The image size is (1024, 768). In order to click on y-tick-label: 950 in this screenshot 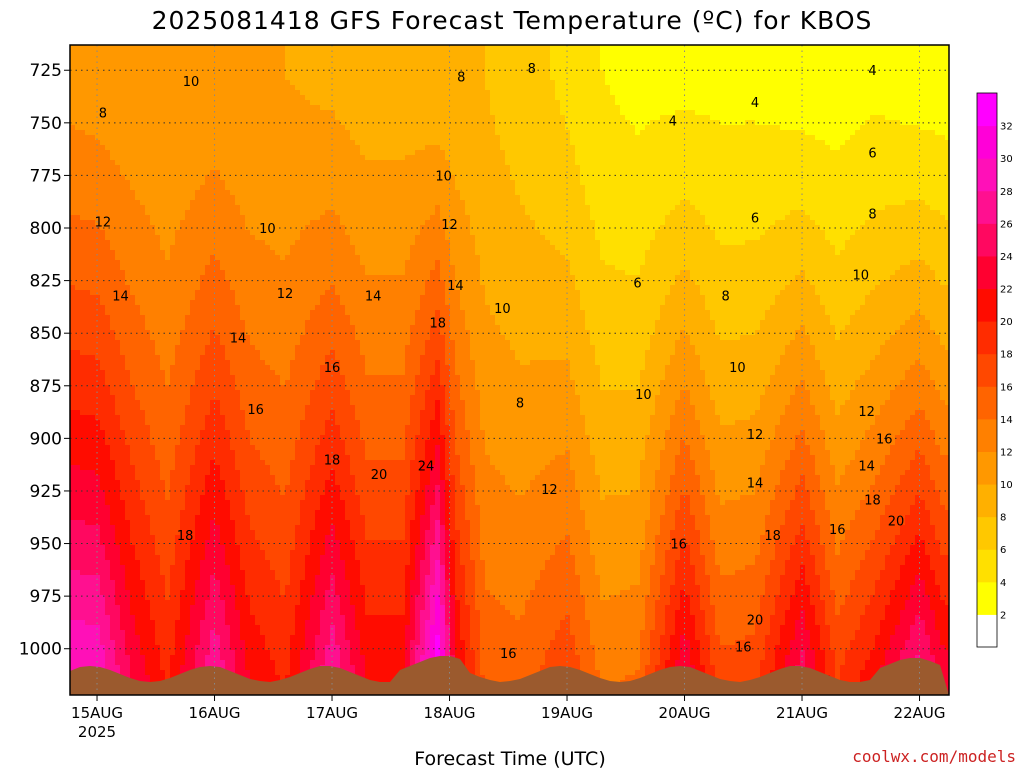, I will do `click(46, 545)`.